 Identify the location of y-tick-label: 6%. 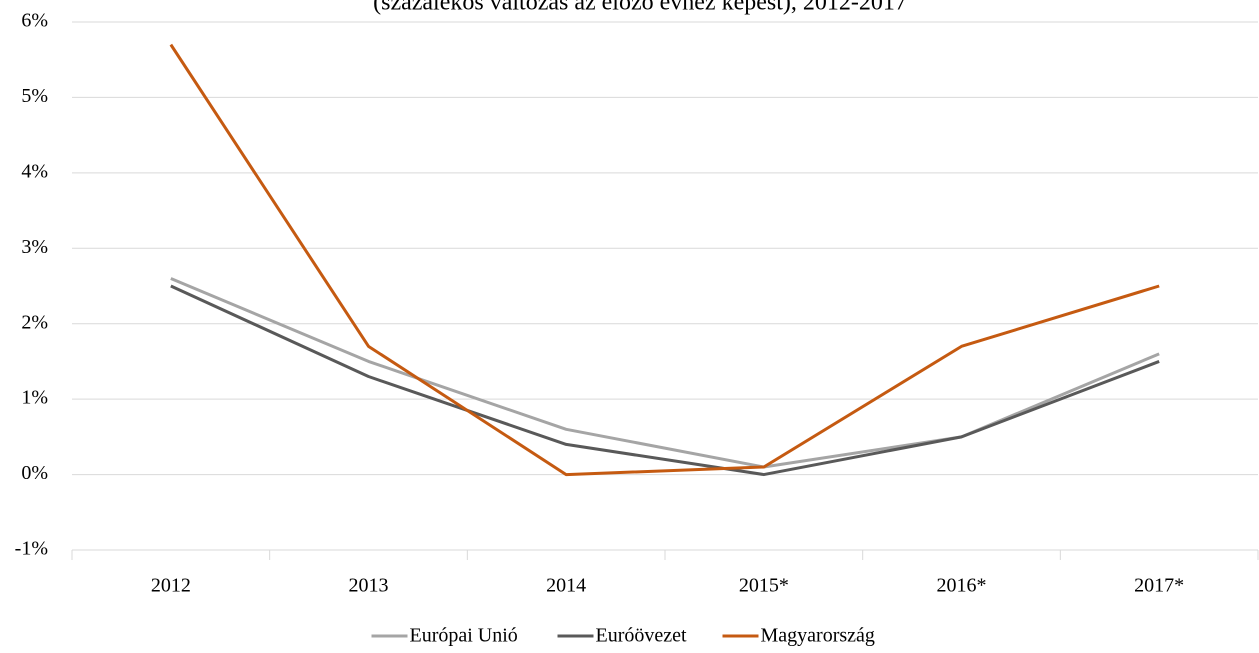
(34, 21).